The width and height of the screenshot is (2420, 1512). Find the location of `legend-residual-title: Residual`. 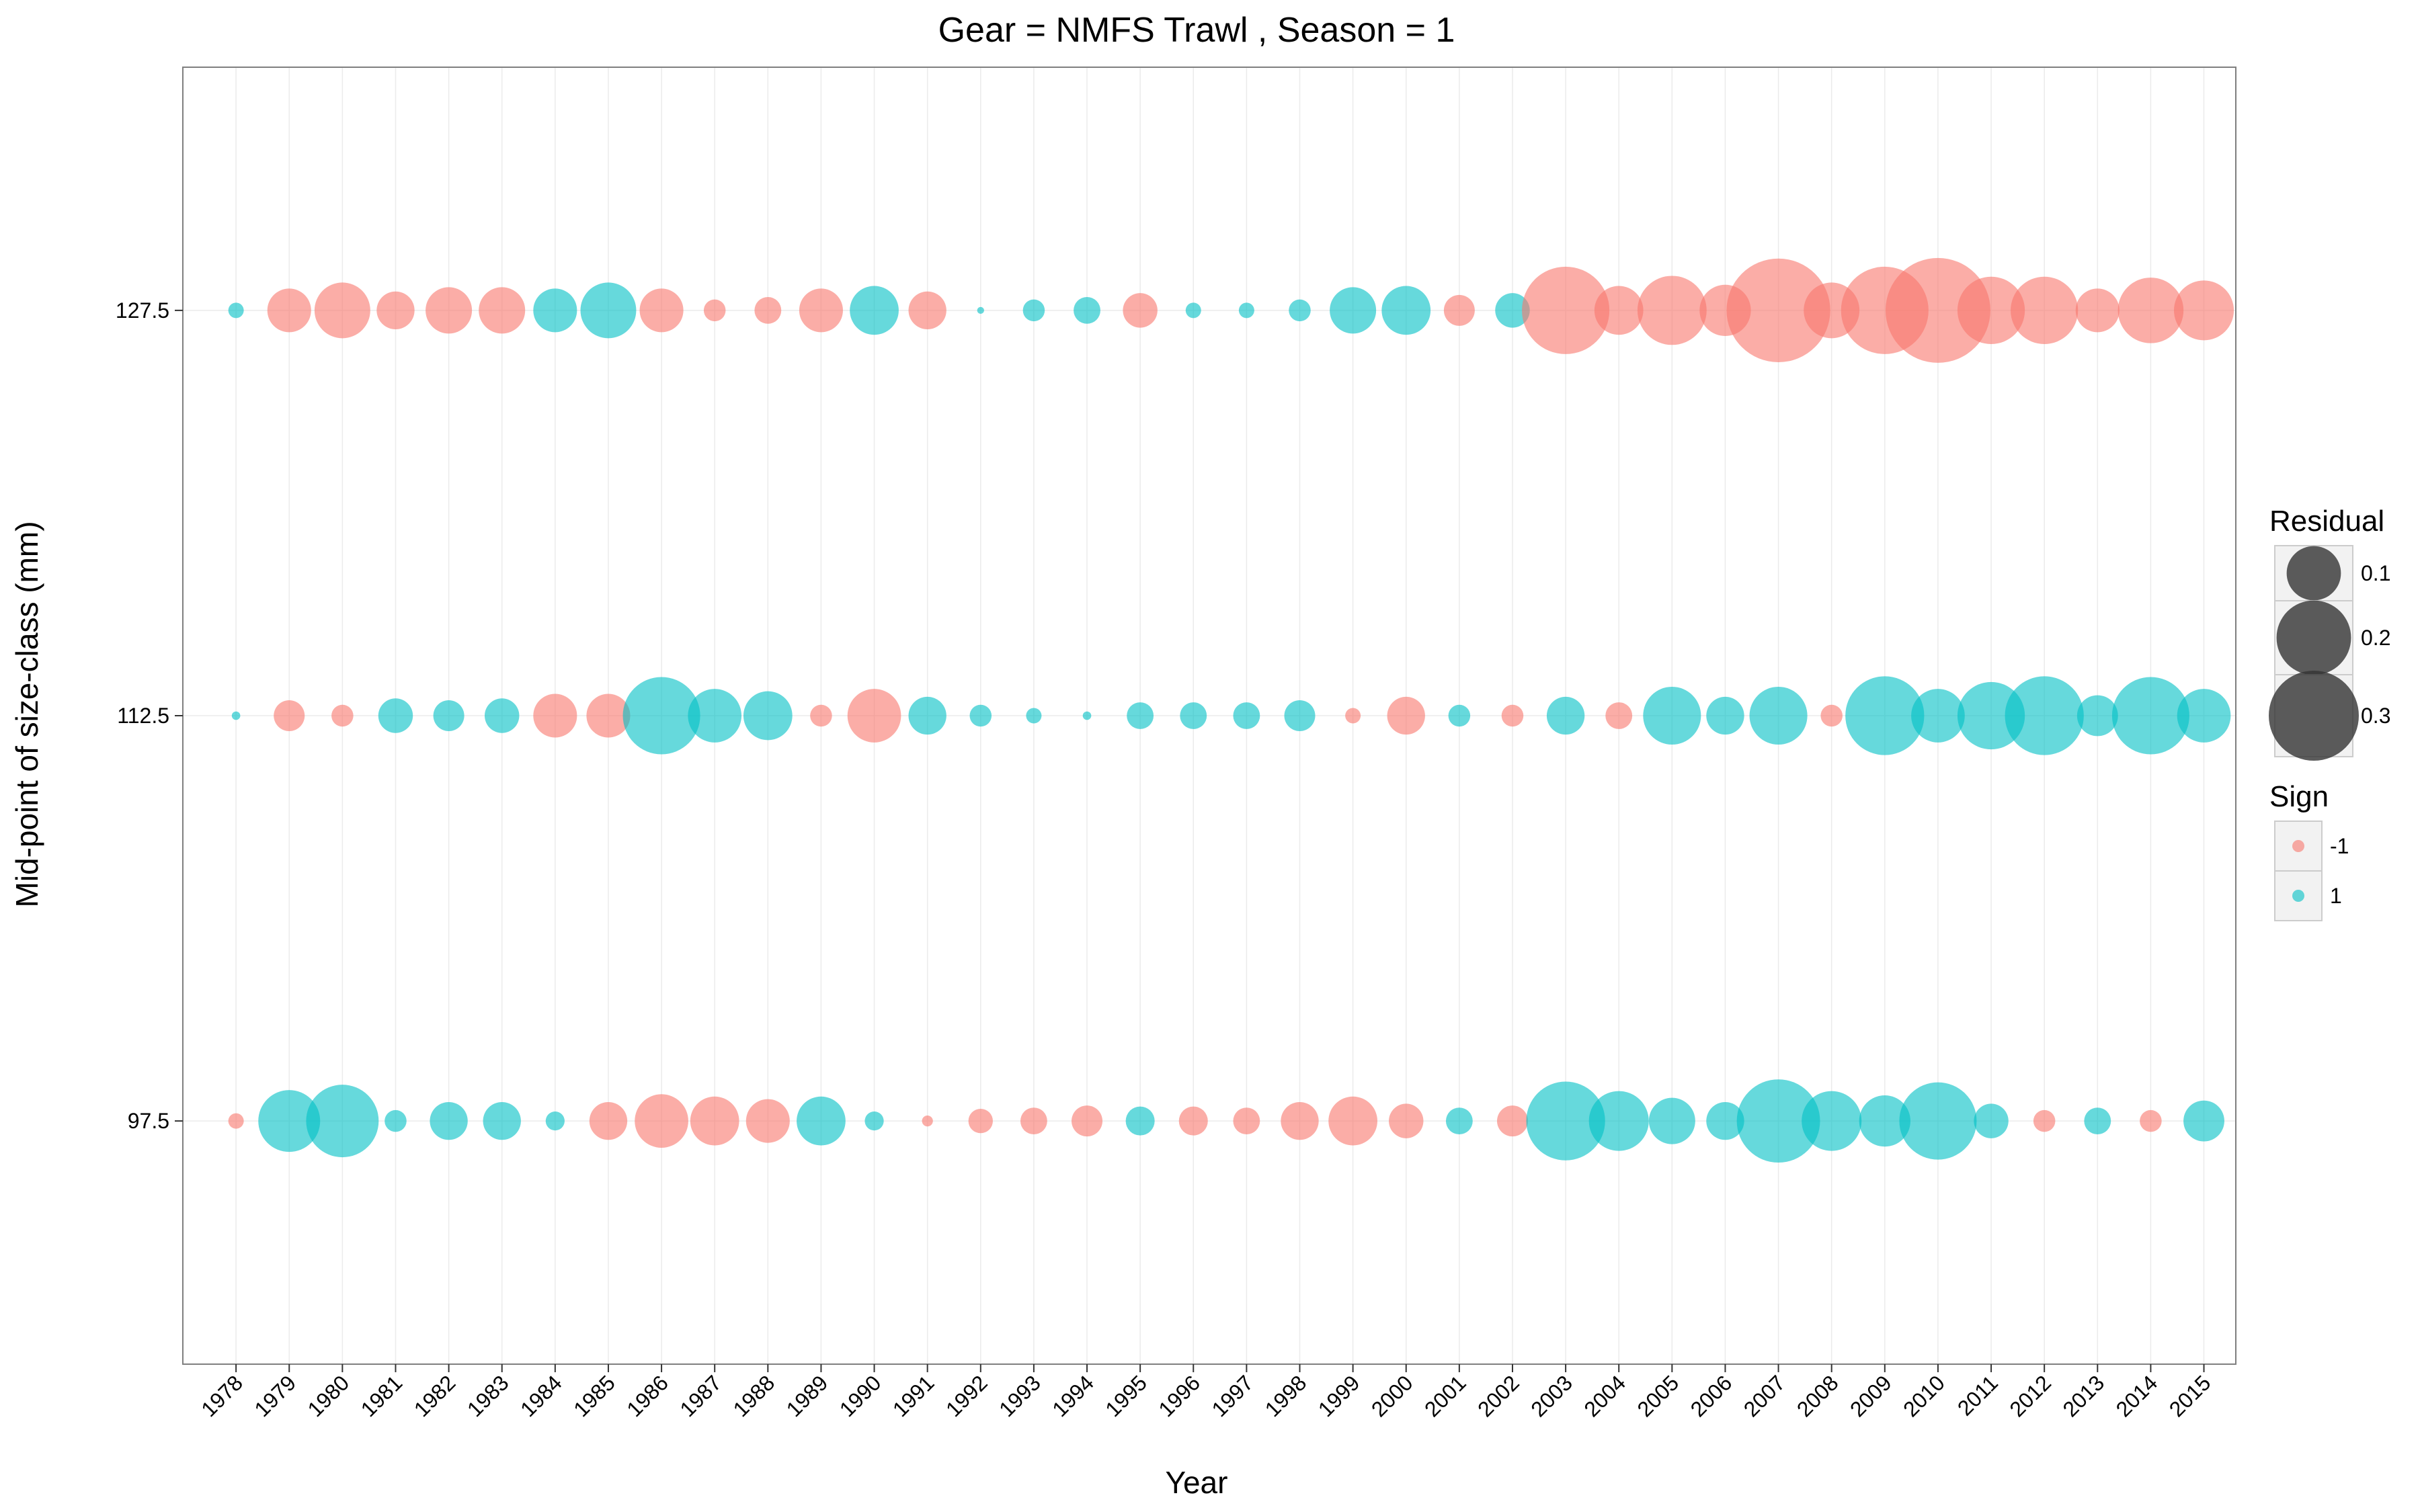

legend-residual-title: Residual is located at coordinates (2326, 522).